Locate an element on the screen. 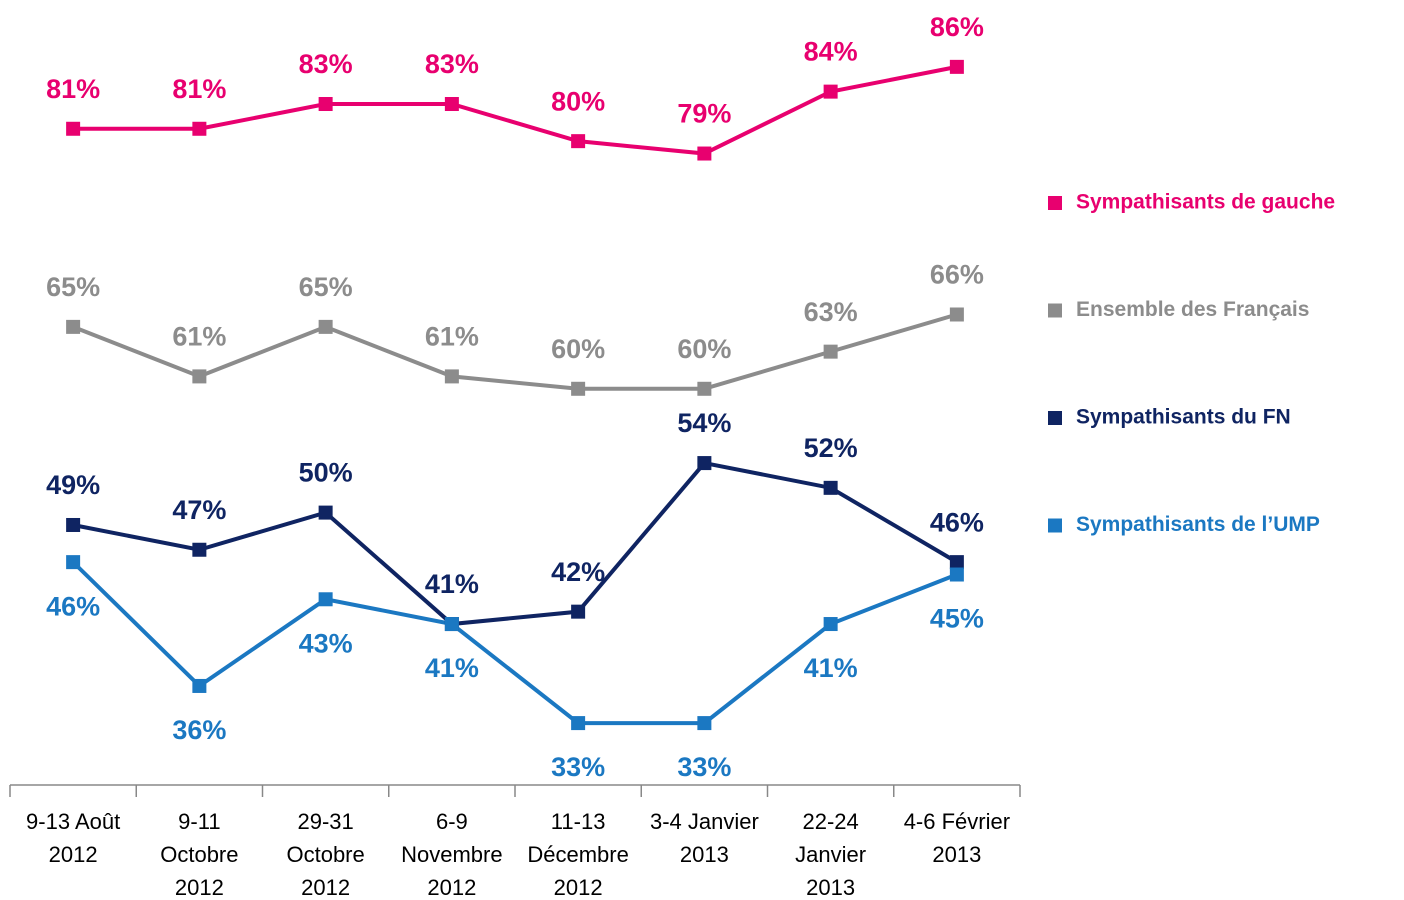 The height and width of the screenshot is (900, 1404). data-label: 42% is located at coordinates (578, 572).